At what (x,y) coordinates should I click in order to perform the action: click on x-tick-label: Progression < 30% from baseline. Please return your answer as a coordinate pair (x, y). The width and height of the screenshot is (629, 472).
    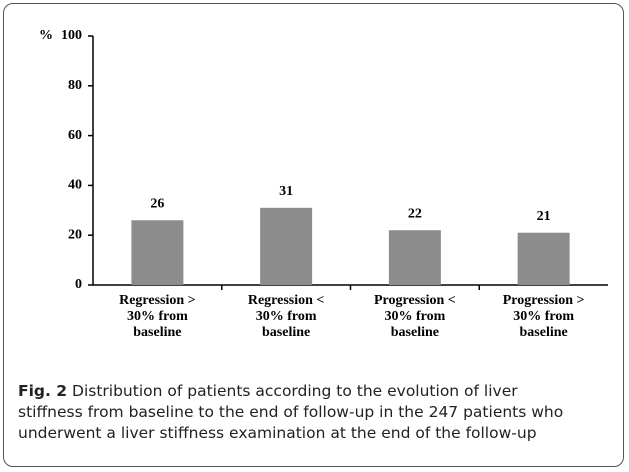
    Looking at the image, I should click on (415, 316).